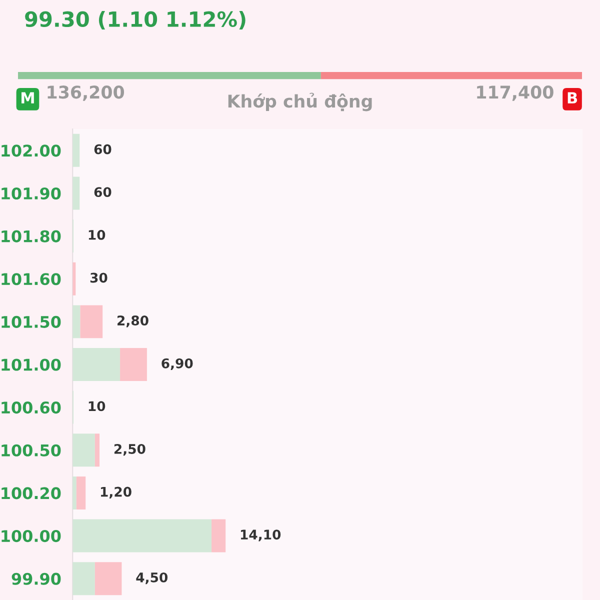  What do you see at coordinates (300, 102) in the screenshot?
I see `x-axis-title: Khớp chủ động` at bounding box center [300, 102].